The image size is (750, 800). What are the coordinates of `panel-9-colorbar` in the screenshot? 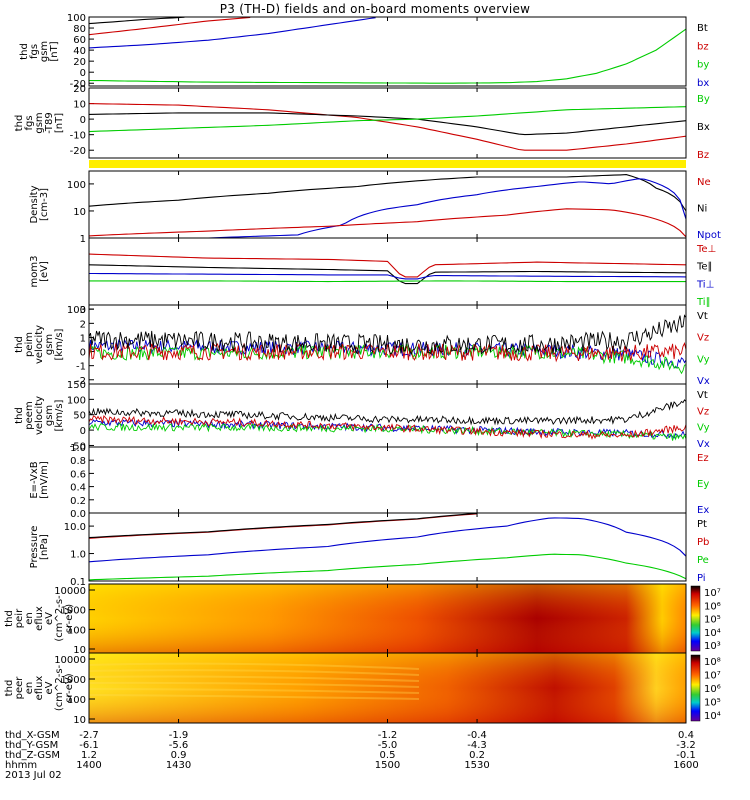 It's located at (695, 688).